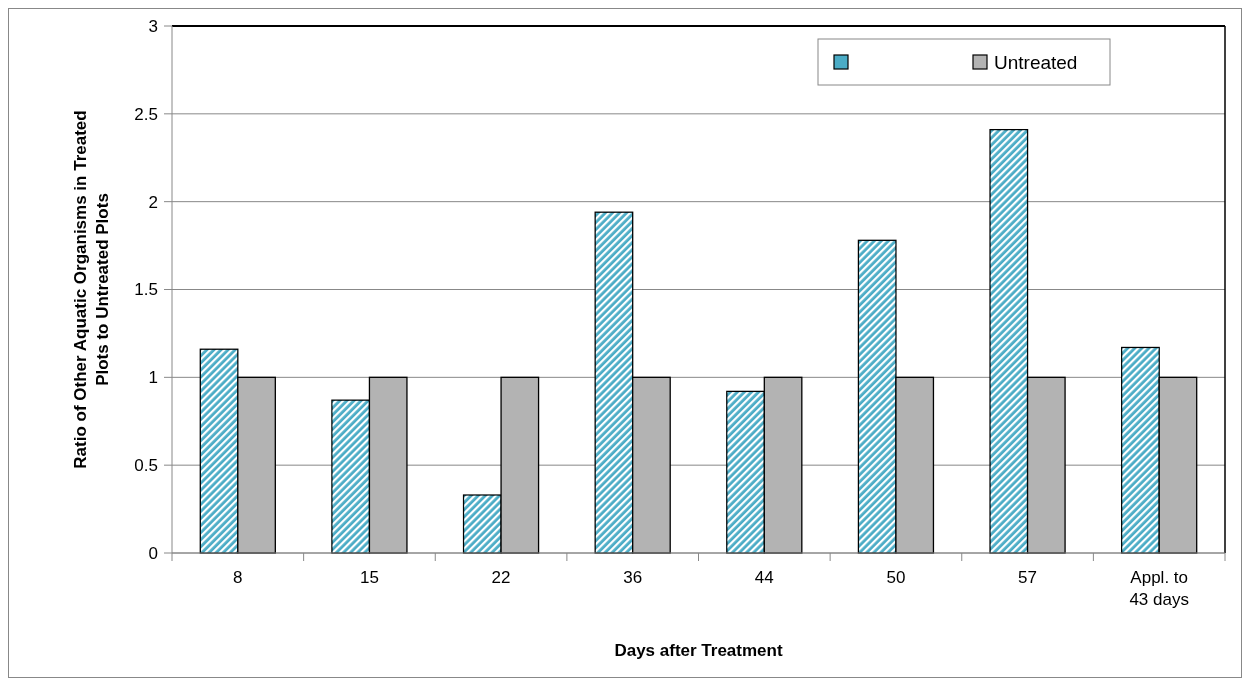 This screenshot has width=1250, height=686. I want to click on y-tick-label: 0, so click(153, 553).